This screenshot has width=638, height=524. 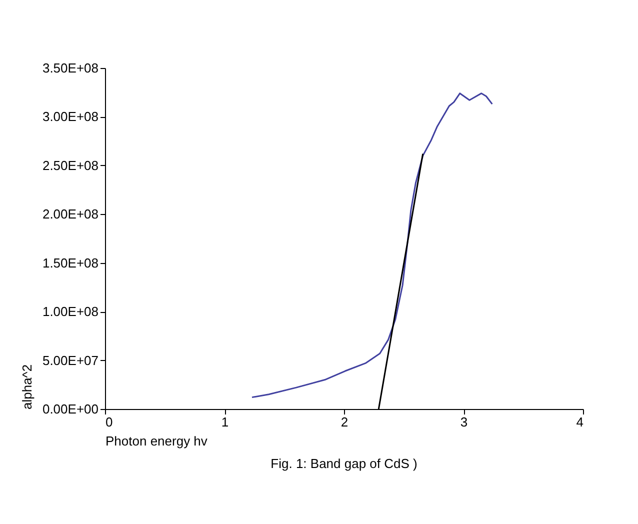 I want to click on x-tick-label: 3, so click(x=464, y=422).